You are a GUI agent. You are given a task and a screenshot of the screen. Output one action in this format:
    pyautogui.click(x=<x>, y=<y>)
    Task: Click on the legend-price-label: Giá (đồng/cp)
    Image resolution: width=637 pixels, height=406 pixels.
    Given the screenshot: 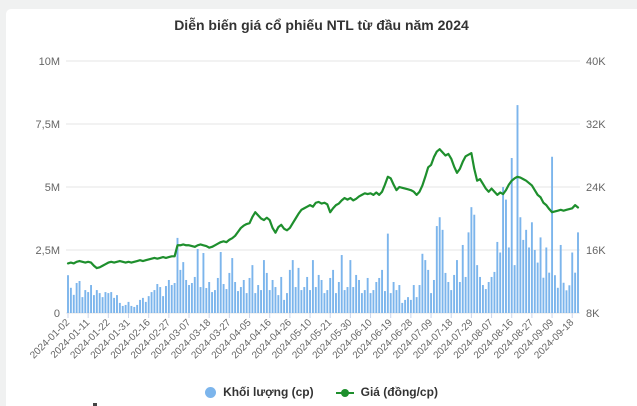 What is the action you would take?
    pyautogui.click(x=399, y=392)
    